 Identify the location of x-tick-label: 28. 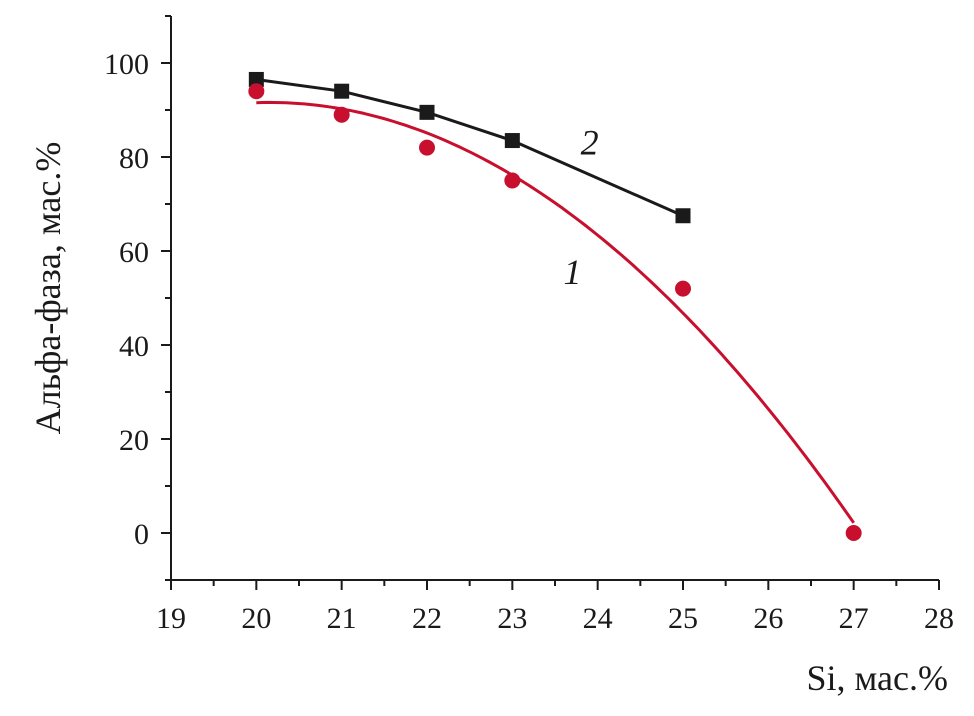
(939, 618).